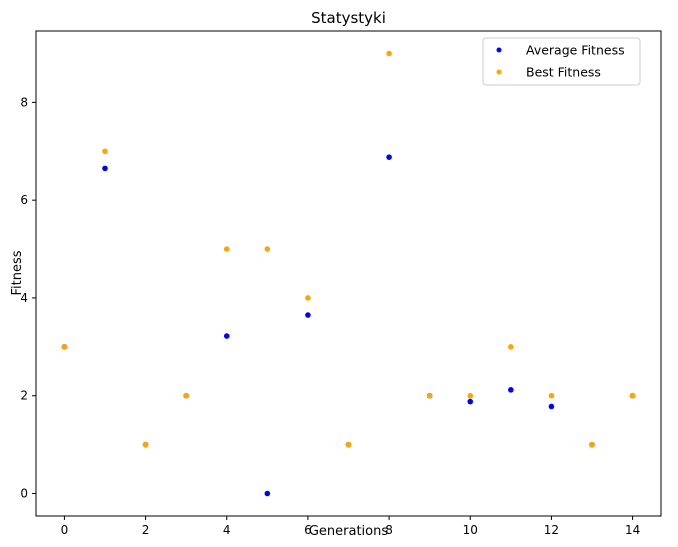  I want to click on legend-marker-average-fitness, so click(499, 50).